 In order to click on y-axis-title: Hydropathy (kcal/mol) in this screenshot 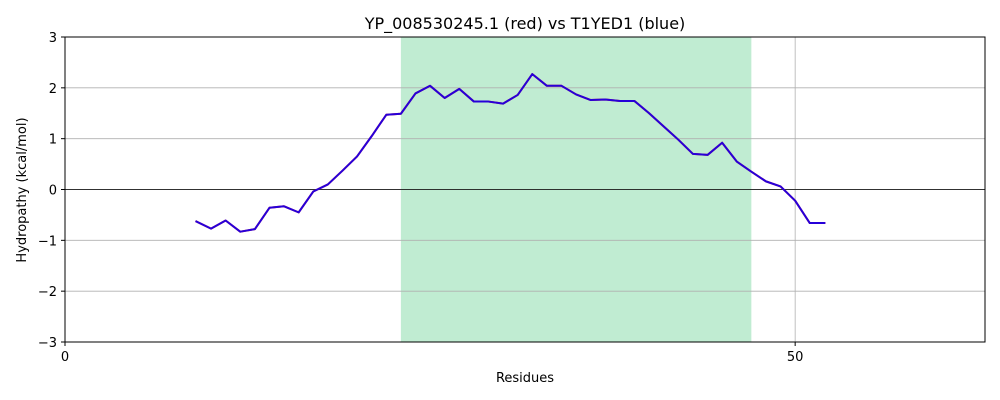, I will do `click(22, 189)`.